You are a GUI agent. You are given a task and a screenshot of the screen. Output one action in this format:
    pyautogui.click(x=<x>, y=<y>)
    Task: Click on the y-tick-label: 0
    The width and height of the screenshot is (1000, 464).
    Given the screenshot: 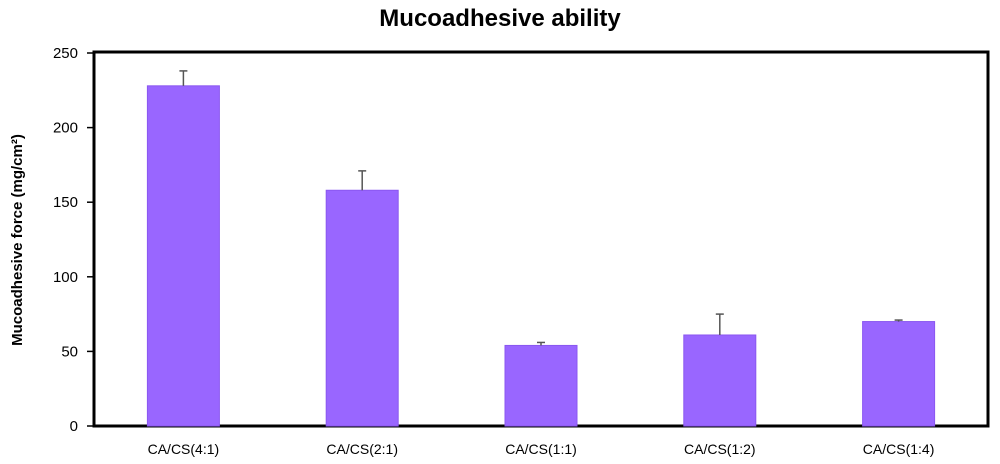 What is the action you would take?
    pyautogui.click(x=74, y=426)
    